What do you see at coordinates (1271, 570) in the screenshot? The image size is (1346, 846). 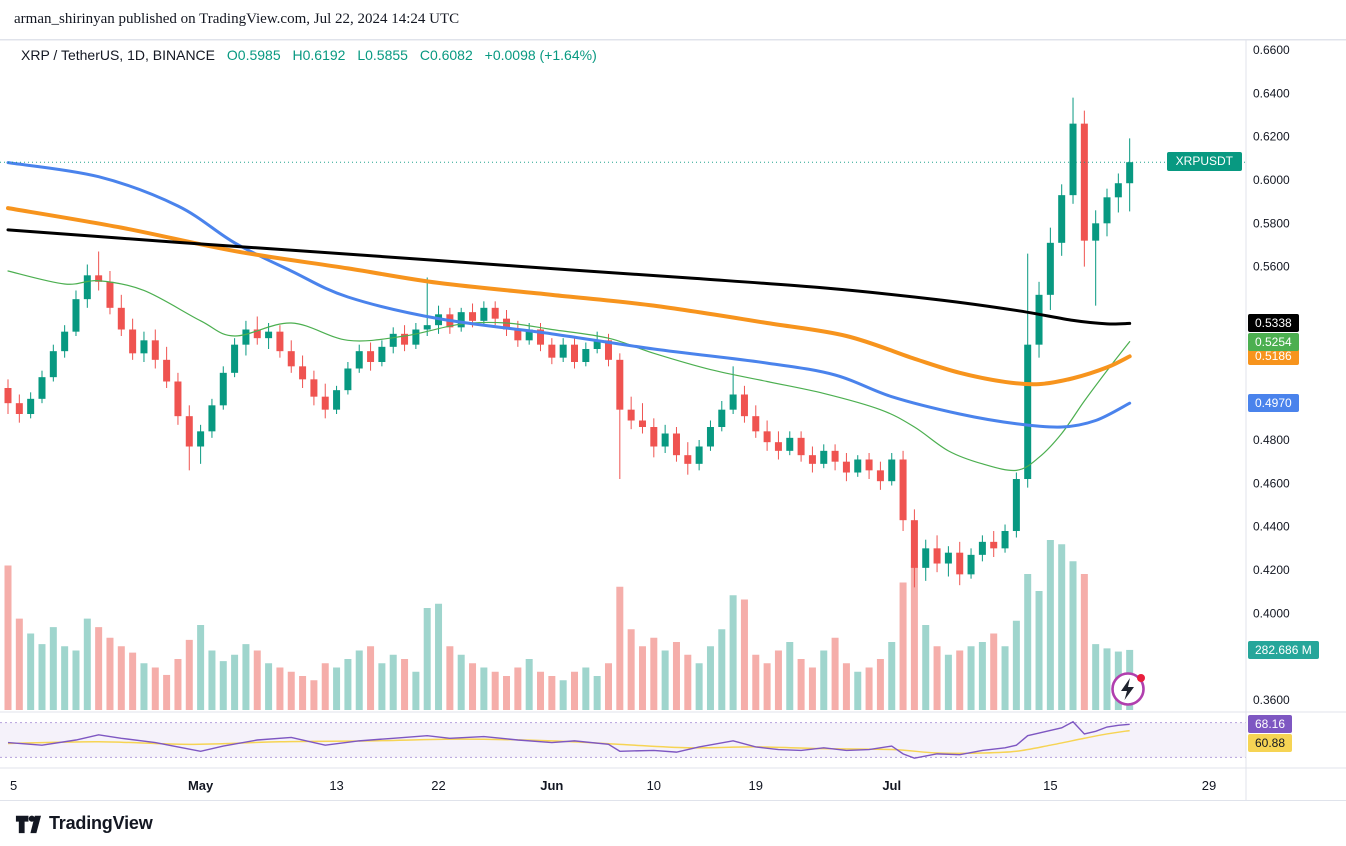 I see `price-axis-label: 0.4200` at bounding box center [1271, 570].